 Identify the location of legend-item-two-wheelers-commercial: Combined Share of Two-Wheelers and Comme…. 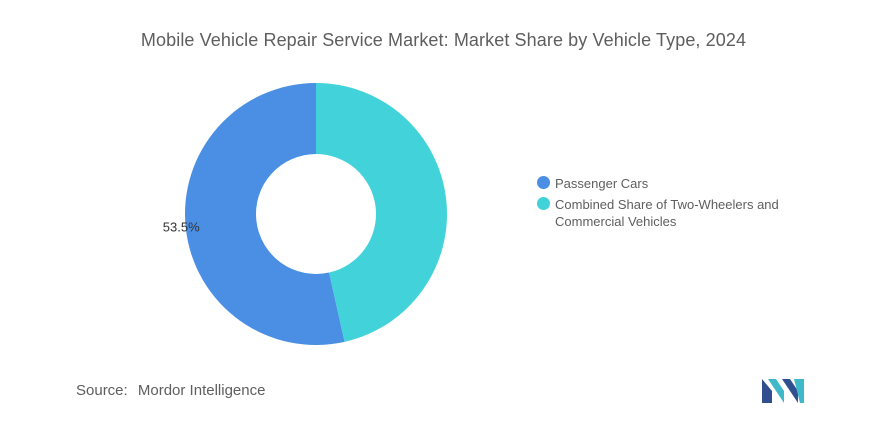
(682, 213).